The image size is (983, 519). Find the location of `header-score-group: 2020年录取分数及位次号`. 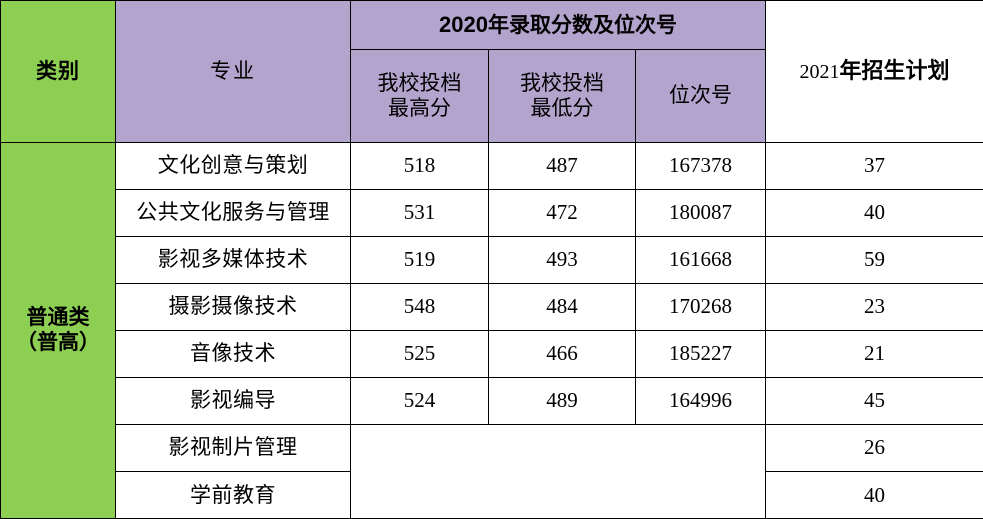

header-score-group: 2020年录取分数及位次号 is located at coordinates (558, 25).